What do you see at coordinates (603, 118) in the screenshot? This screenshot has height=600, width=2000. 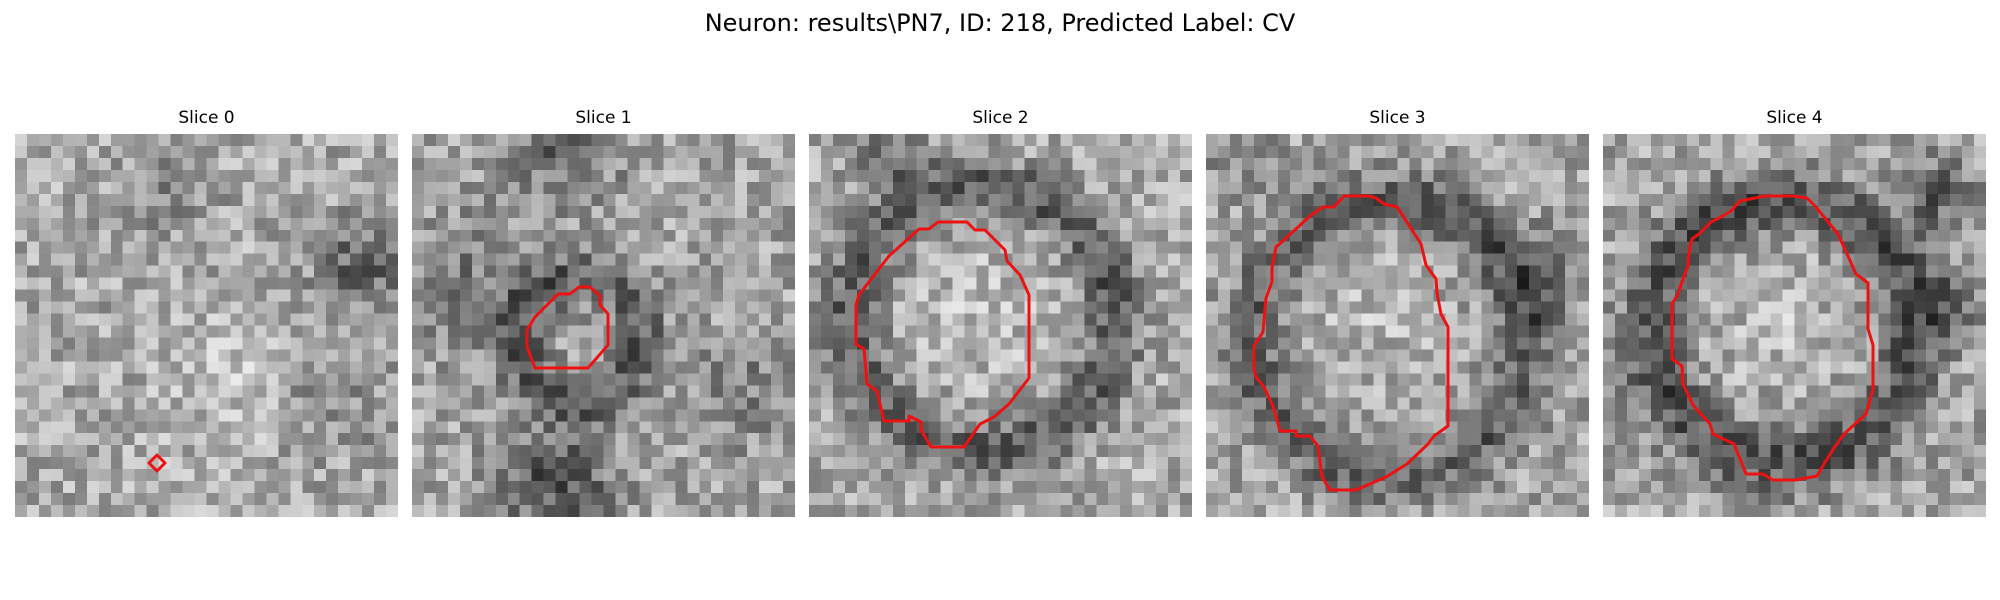 I see `slice-title: Slice 1` at bounding box center [603, 118].